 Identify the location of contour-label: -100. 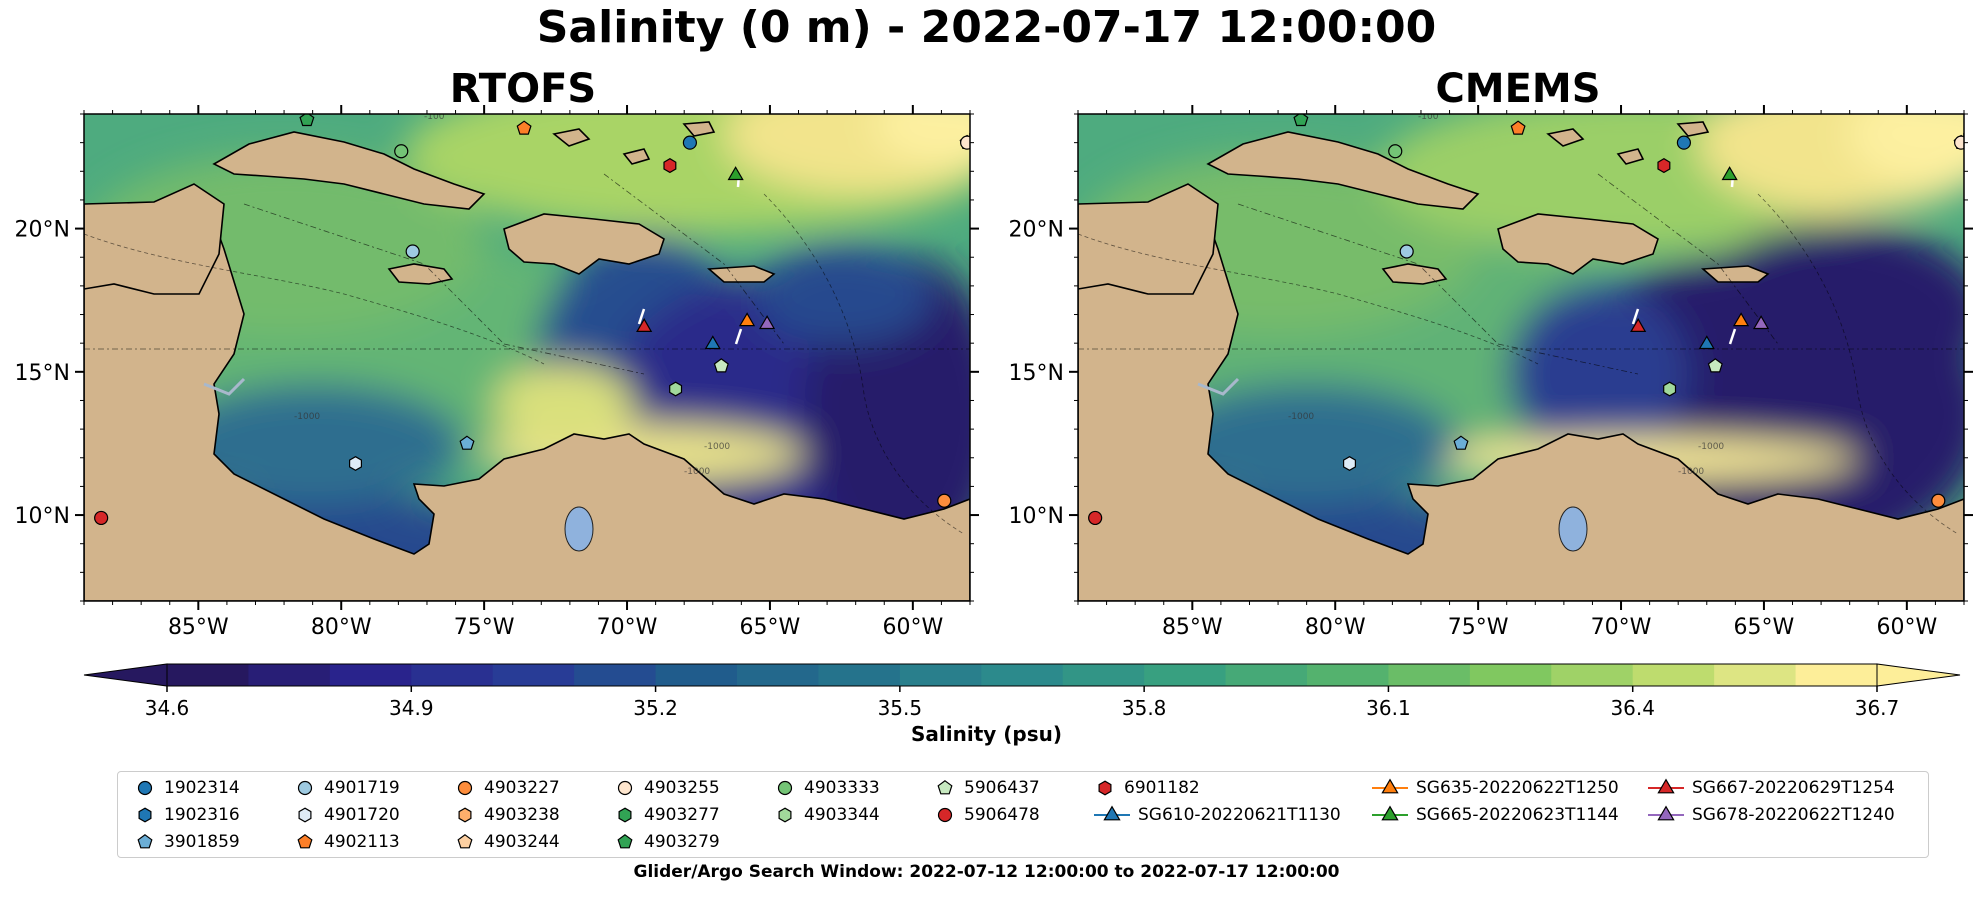
(434, 117).